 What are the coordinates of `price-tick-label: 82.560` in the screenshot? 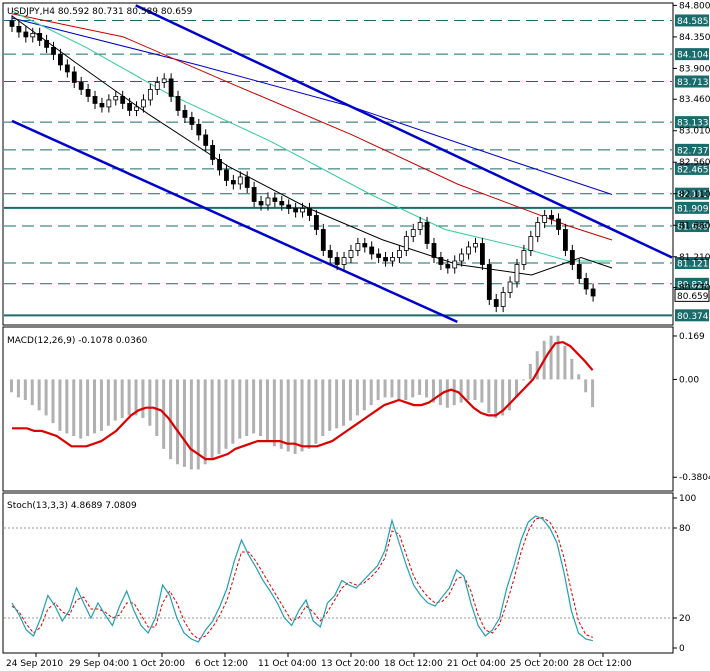 It's located at (694, 163).